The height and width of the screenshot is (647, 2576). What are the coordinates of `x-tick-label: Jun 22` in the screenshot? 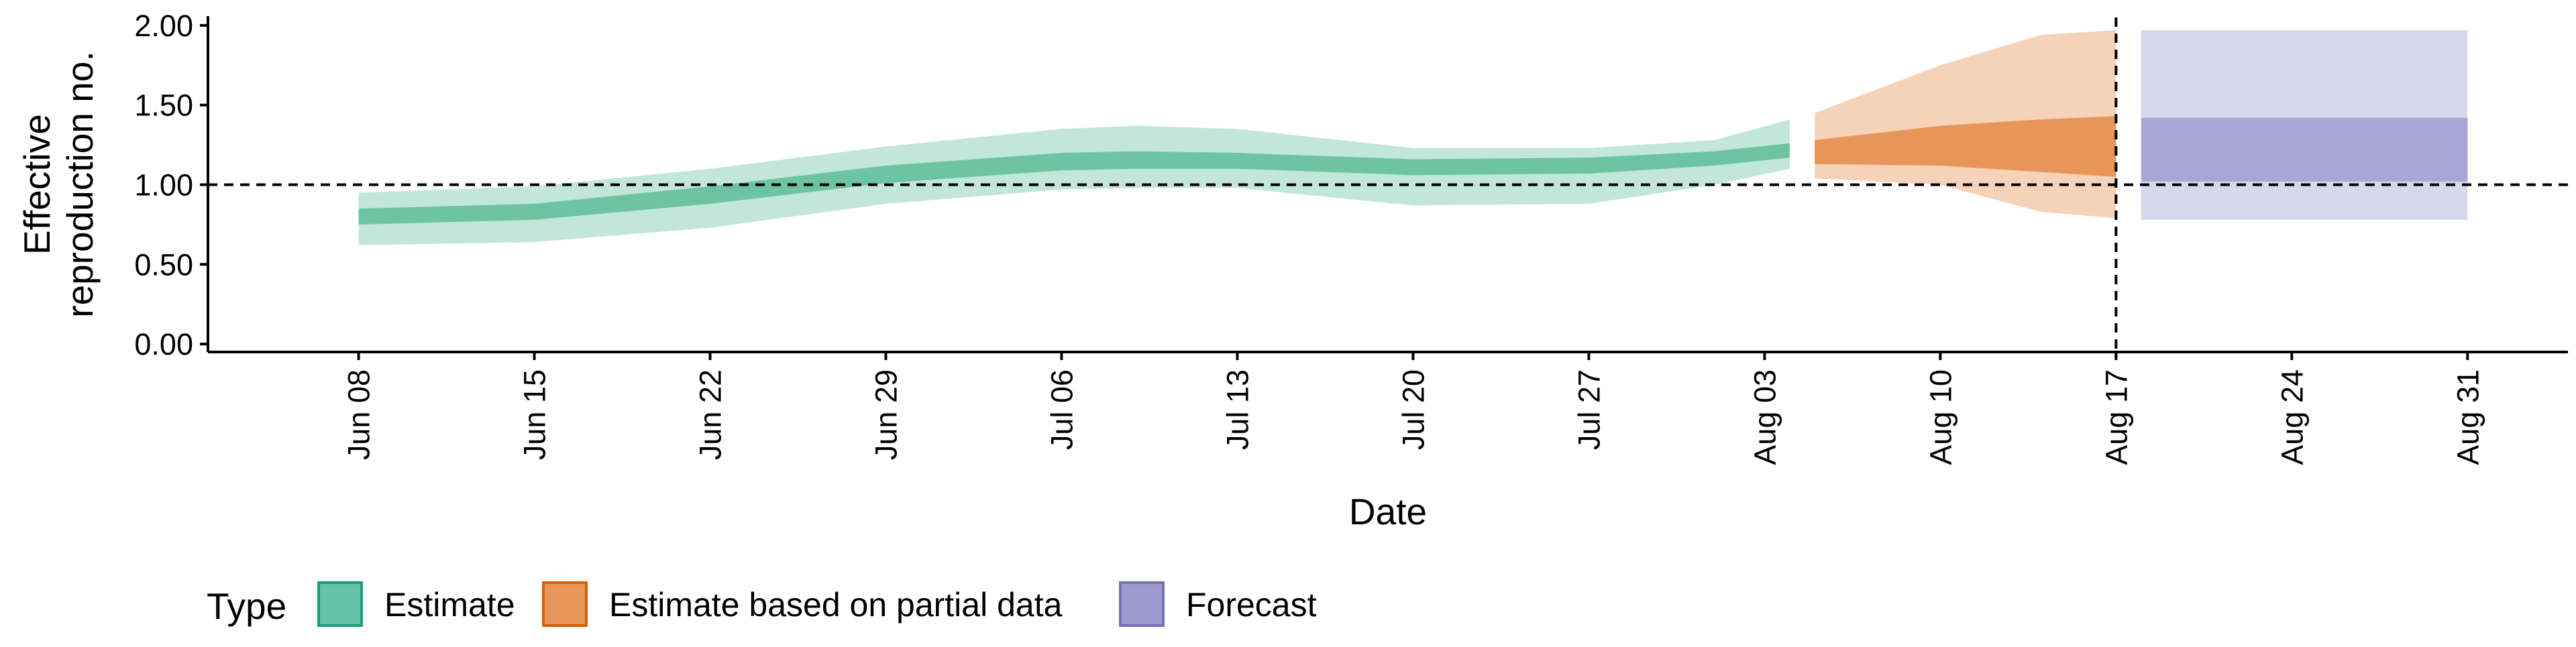 It's located at (711, 414).